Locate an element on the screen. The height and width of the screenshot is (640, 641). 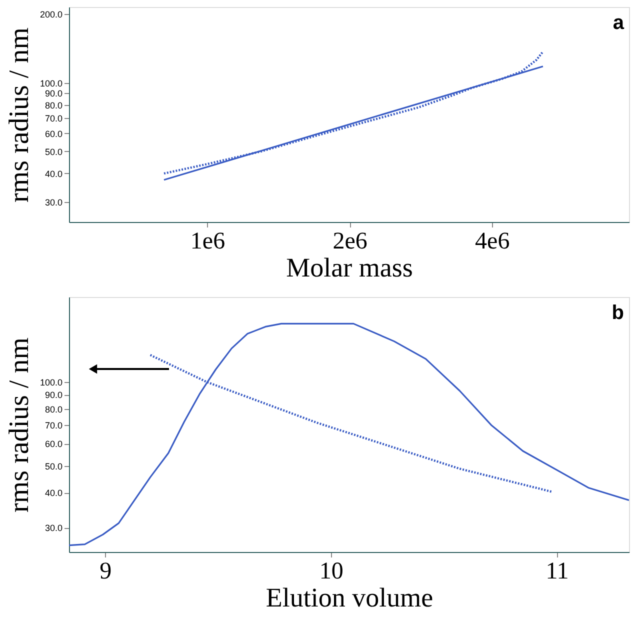
line-series is located at coordinates (351, 423).